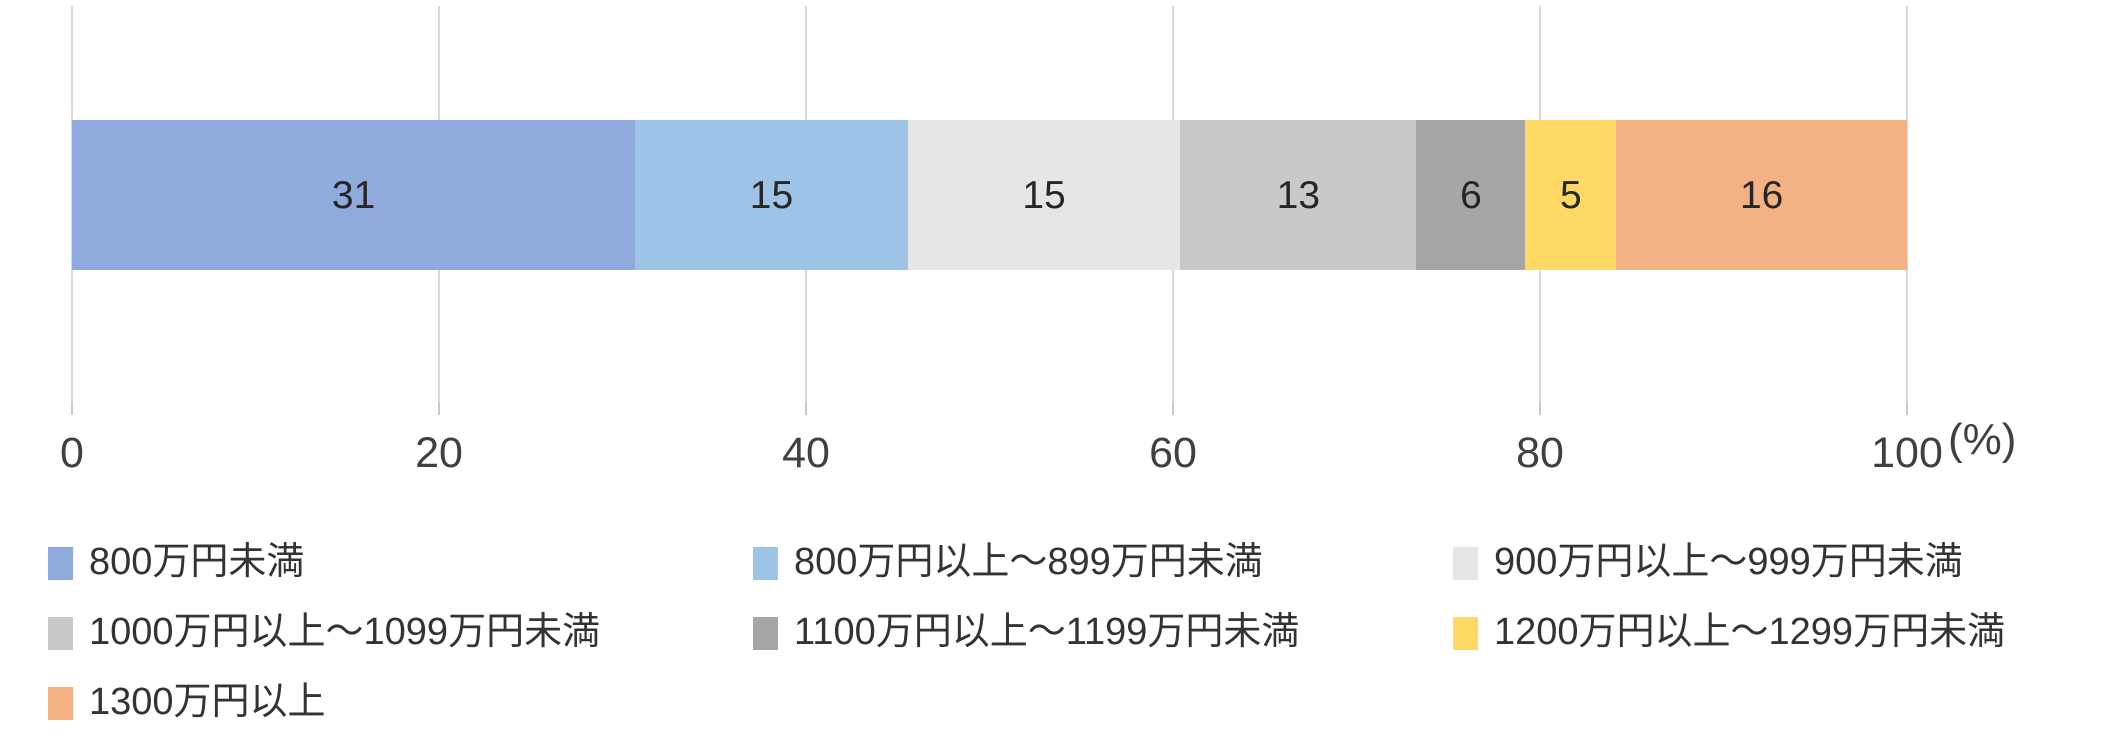 Image resolution: width=2112 pixels, height=749 pixels. Describe the element at coordinates (1540, 453) in the screenshot. I see `axis-tick-label: 80` at that location.